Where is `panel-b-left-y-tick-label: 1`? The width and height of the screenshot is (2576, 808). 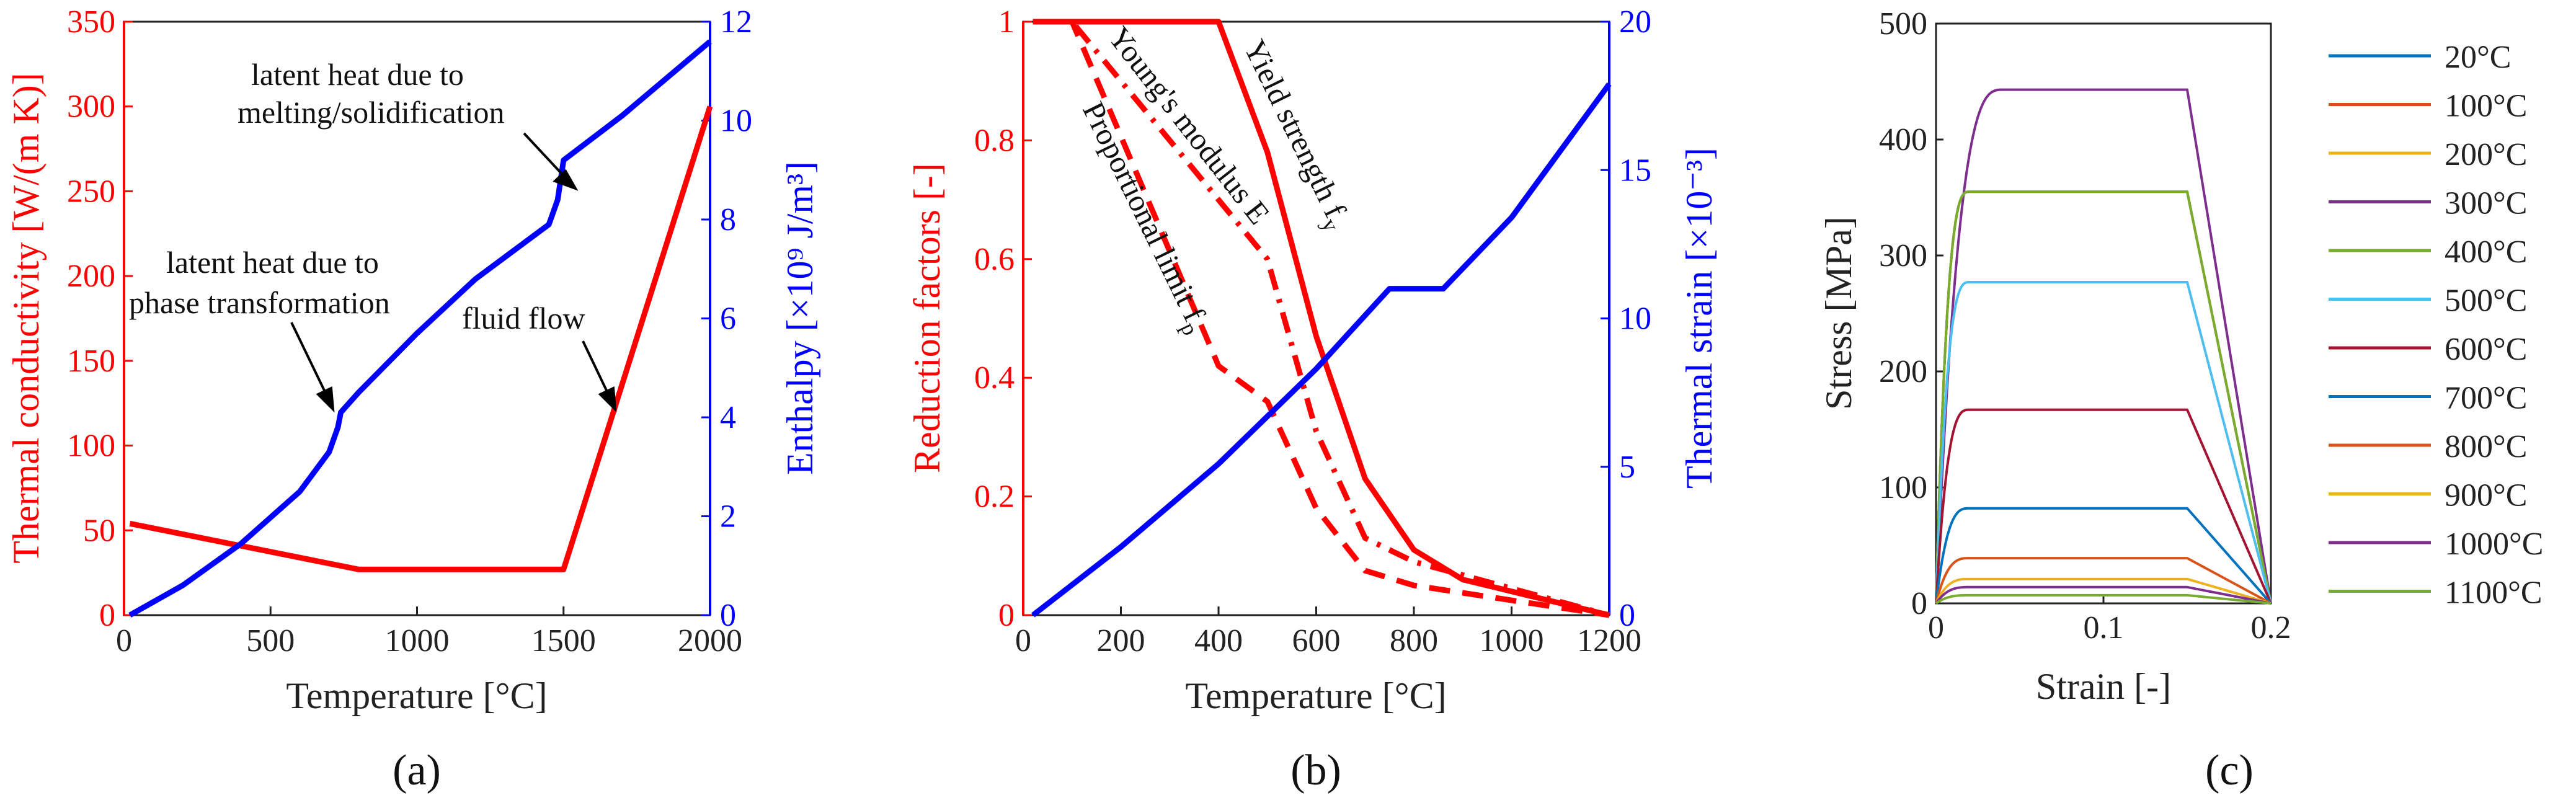
panel-b-left-y-tick-label: 1 is located at coordinates (1006, 22).